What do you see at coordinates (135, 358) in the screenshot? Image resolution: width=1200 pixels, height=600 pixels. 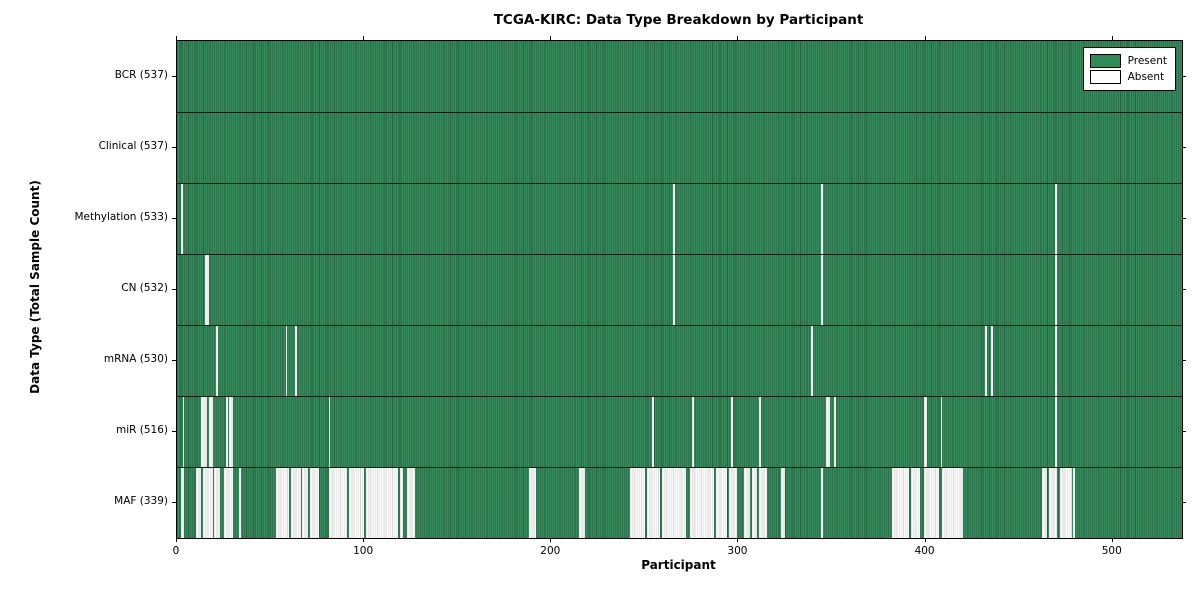 I see `y-tick-label: mRNA (530)` at bounding box center [135, 358].